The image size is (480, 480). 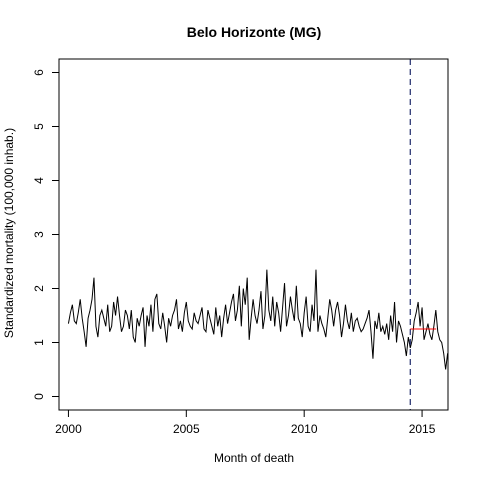 What do you see at coordinates (422, 429) in the screenshot?
I see `x-tick-label: 2015` at bounding box center [422, 429].